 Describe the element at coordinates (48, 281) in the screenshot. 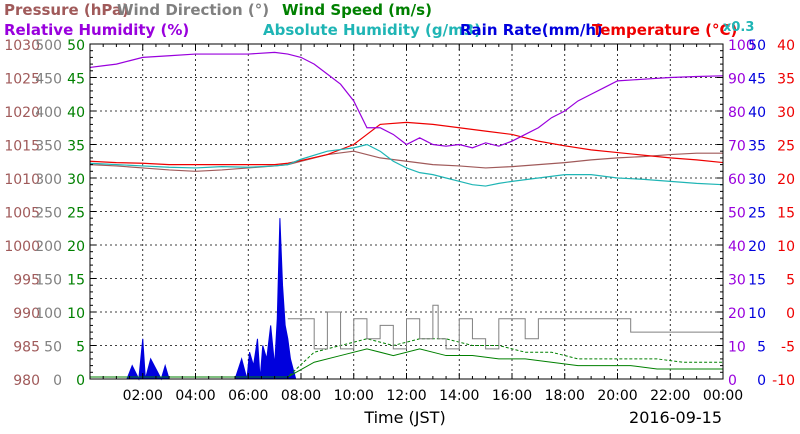

I see `y-tick-label-wind_dir: 150` at that location.